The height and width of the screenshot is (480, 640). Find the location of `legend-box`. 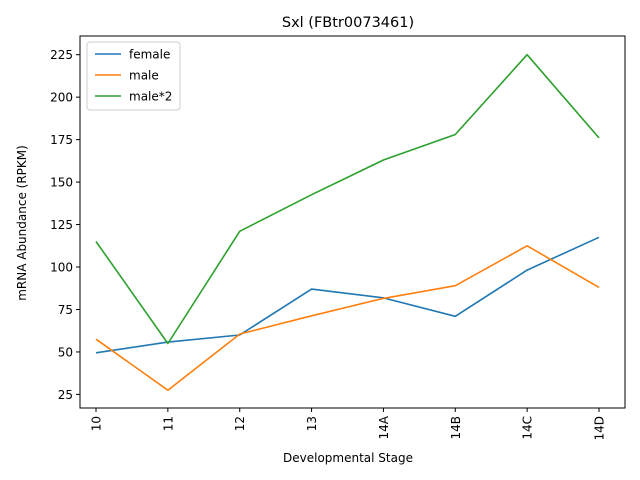

legend-box is located at coordinates (133, 76).